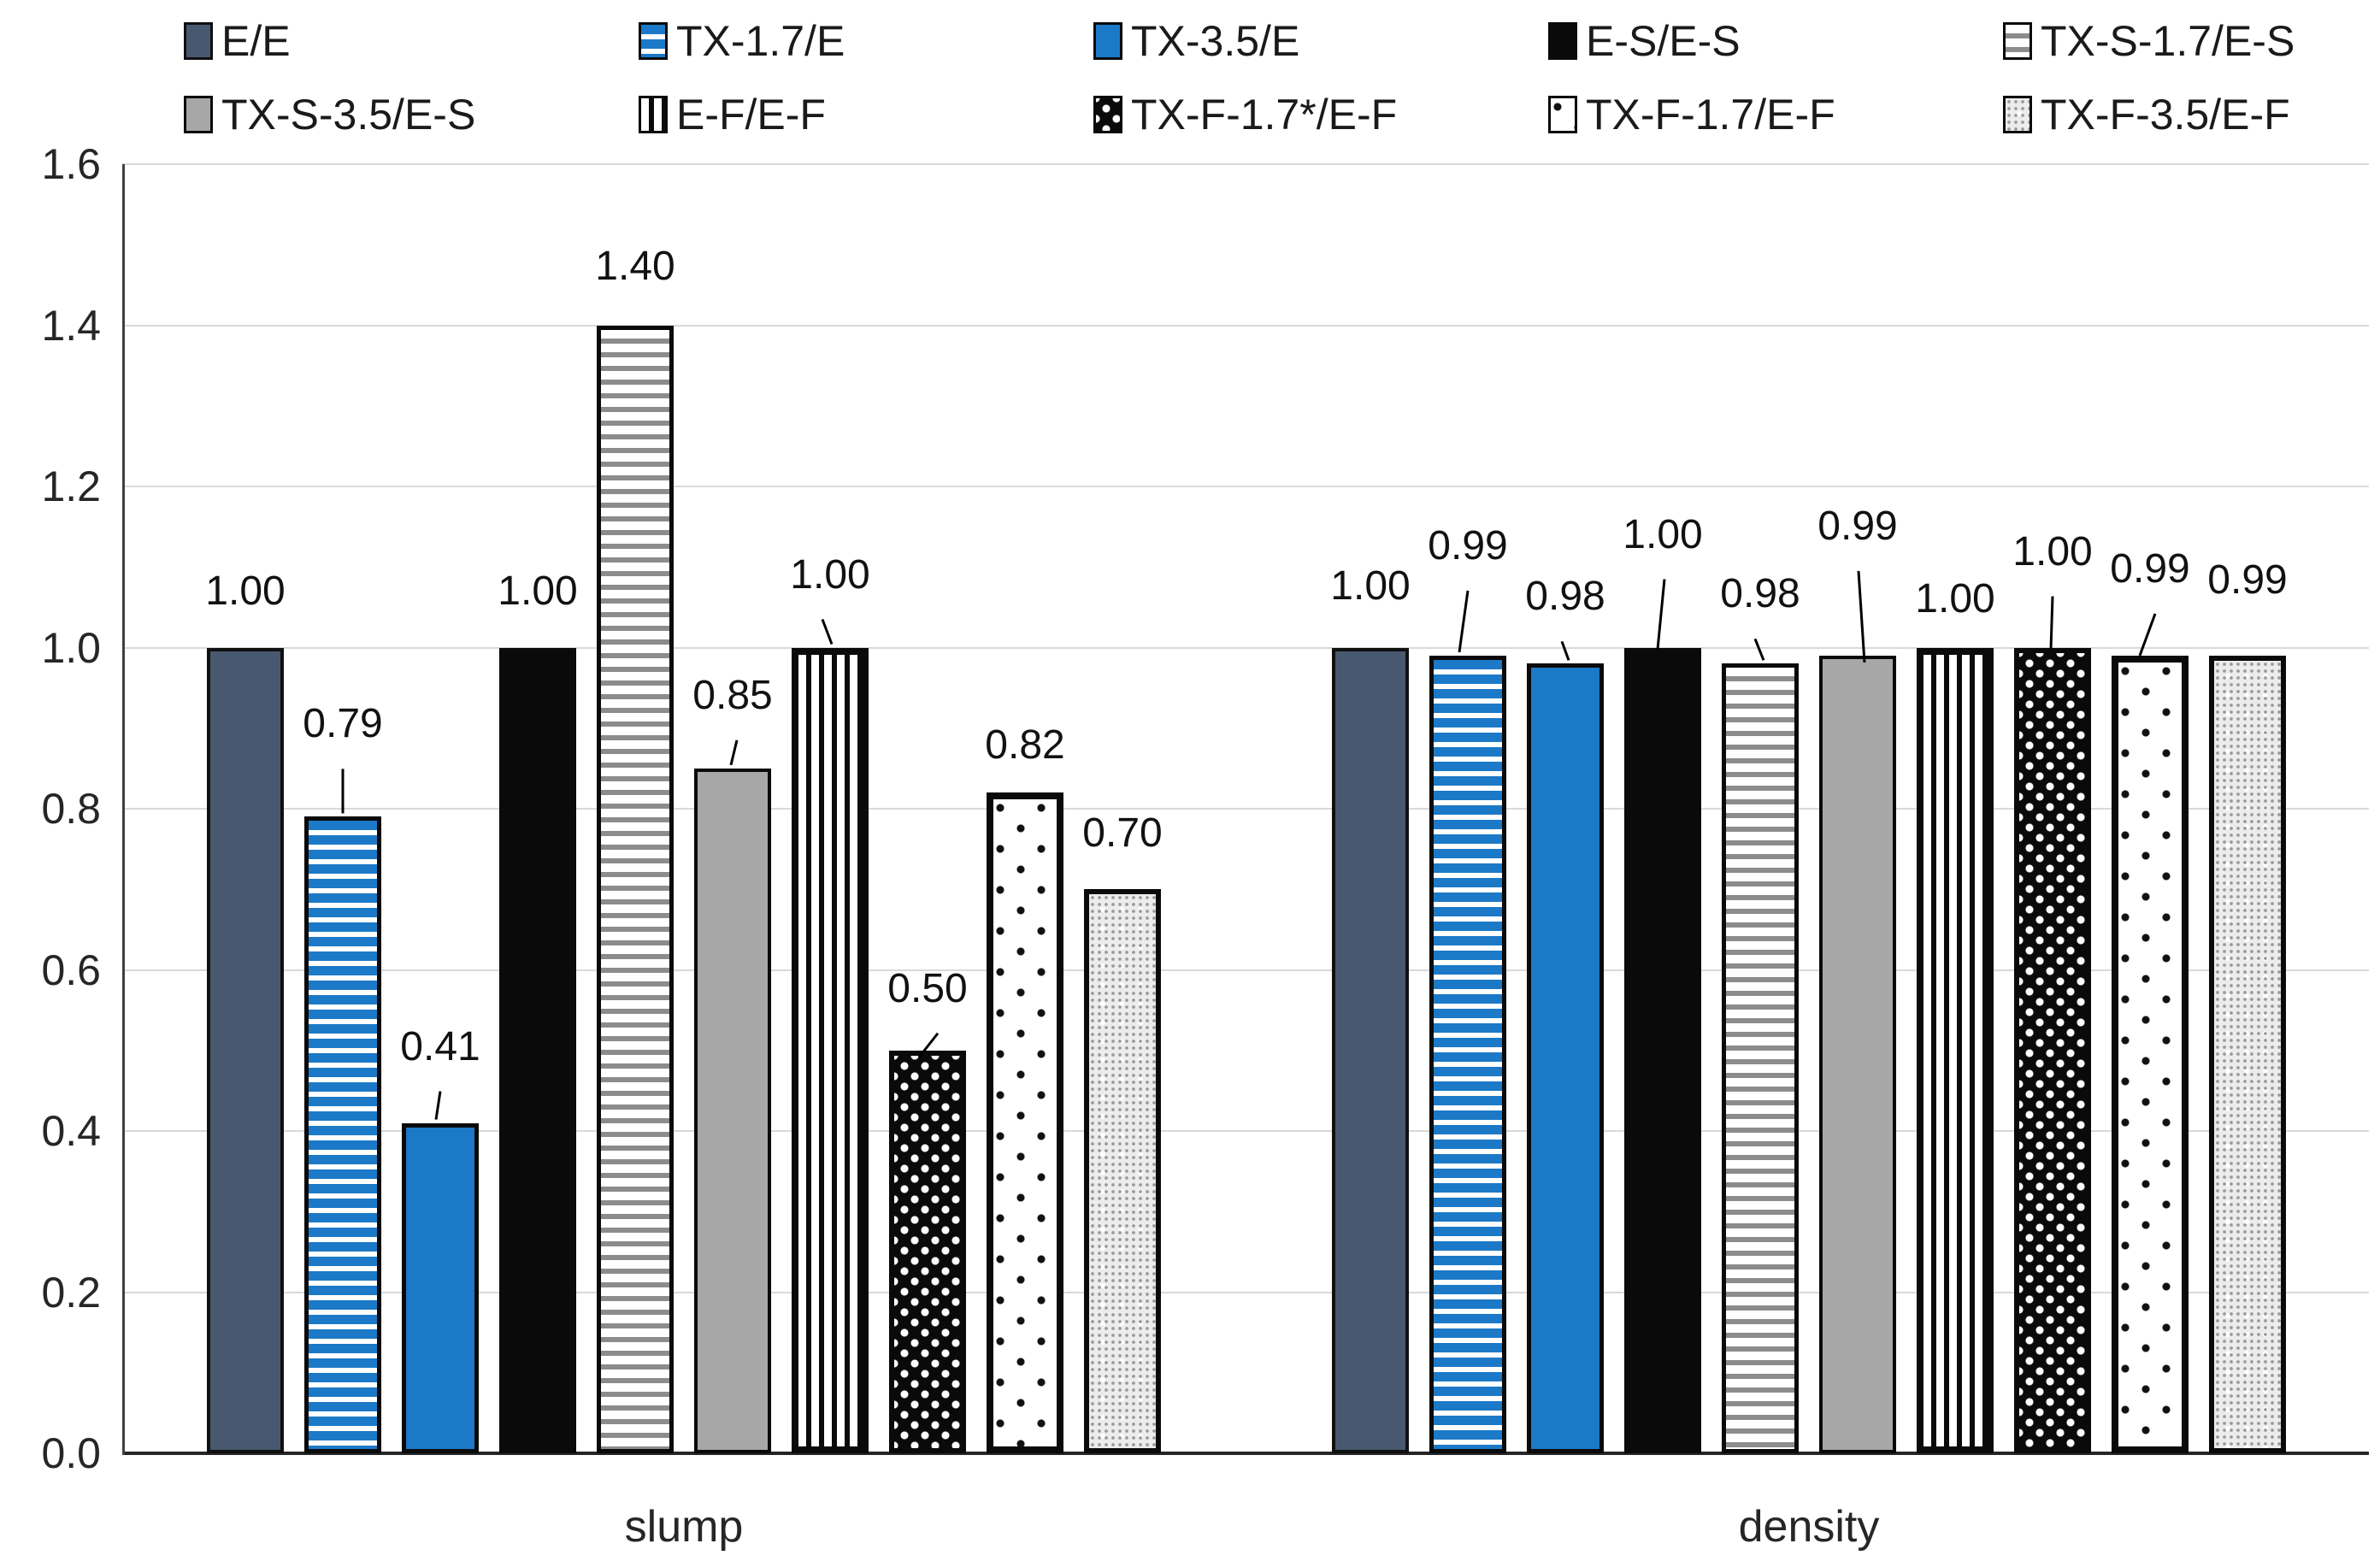 This screenshot has width=2380, height=1561. Describe the element at coordinates (1025, 745) in the screenshot. I see `value-label: 0.82` at that location.